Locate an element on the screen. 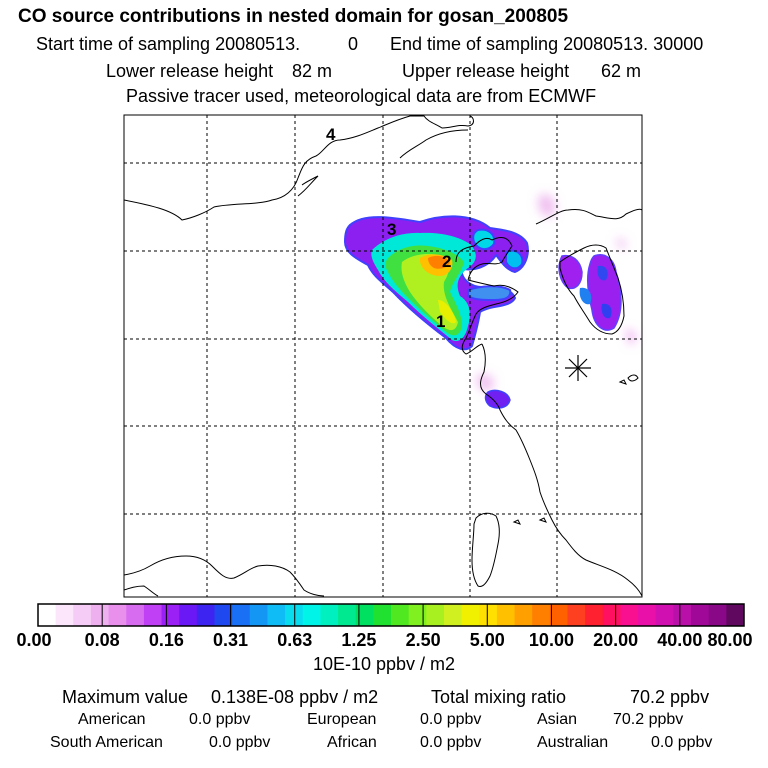  total-mixing-value: 70.2 ppbv is located at coordinates (670, 697).